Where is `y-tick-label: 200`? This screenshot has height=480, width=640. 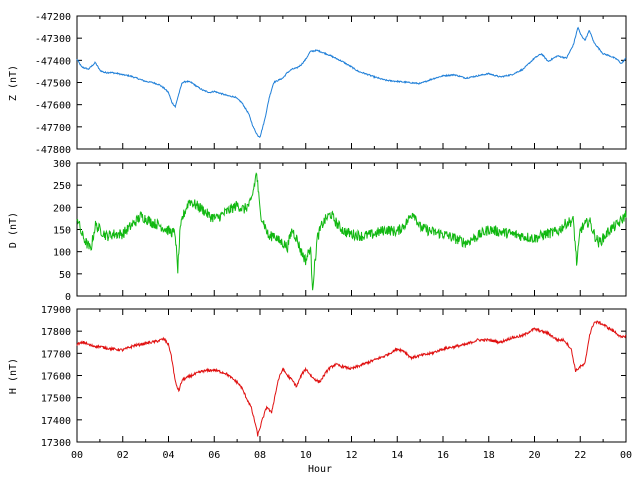
y-tick-label: 200 is located at coordinates (62, 208).